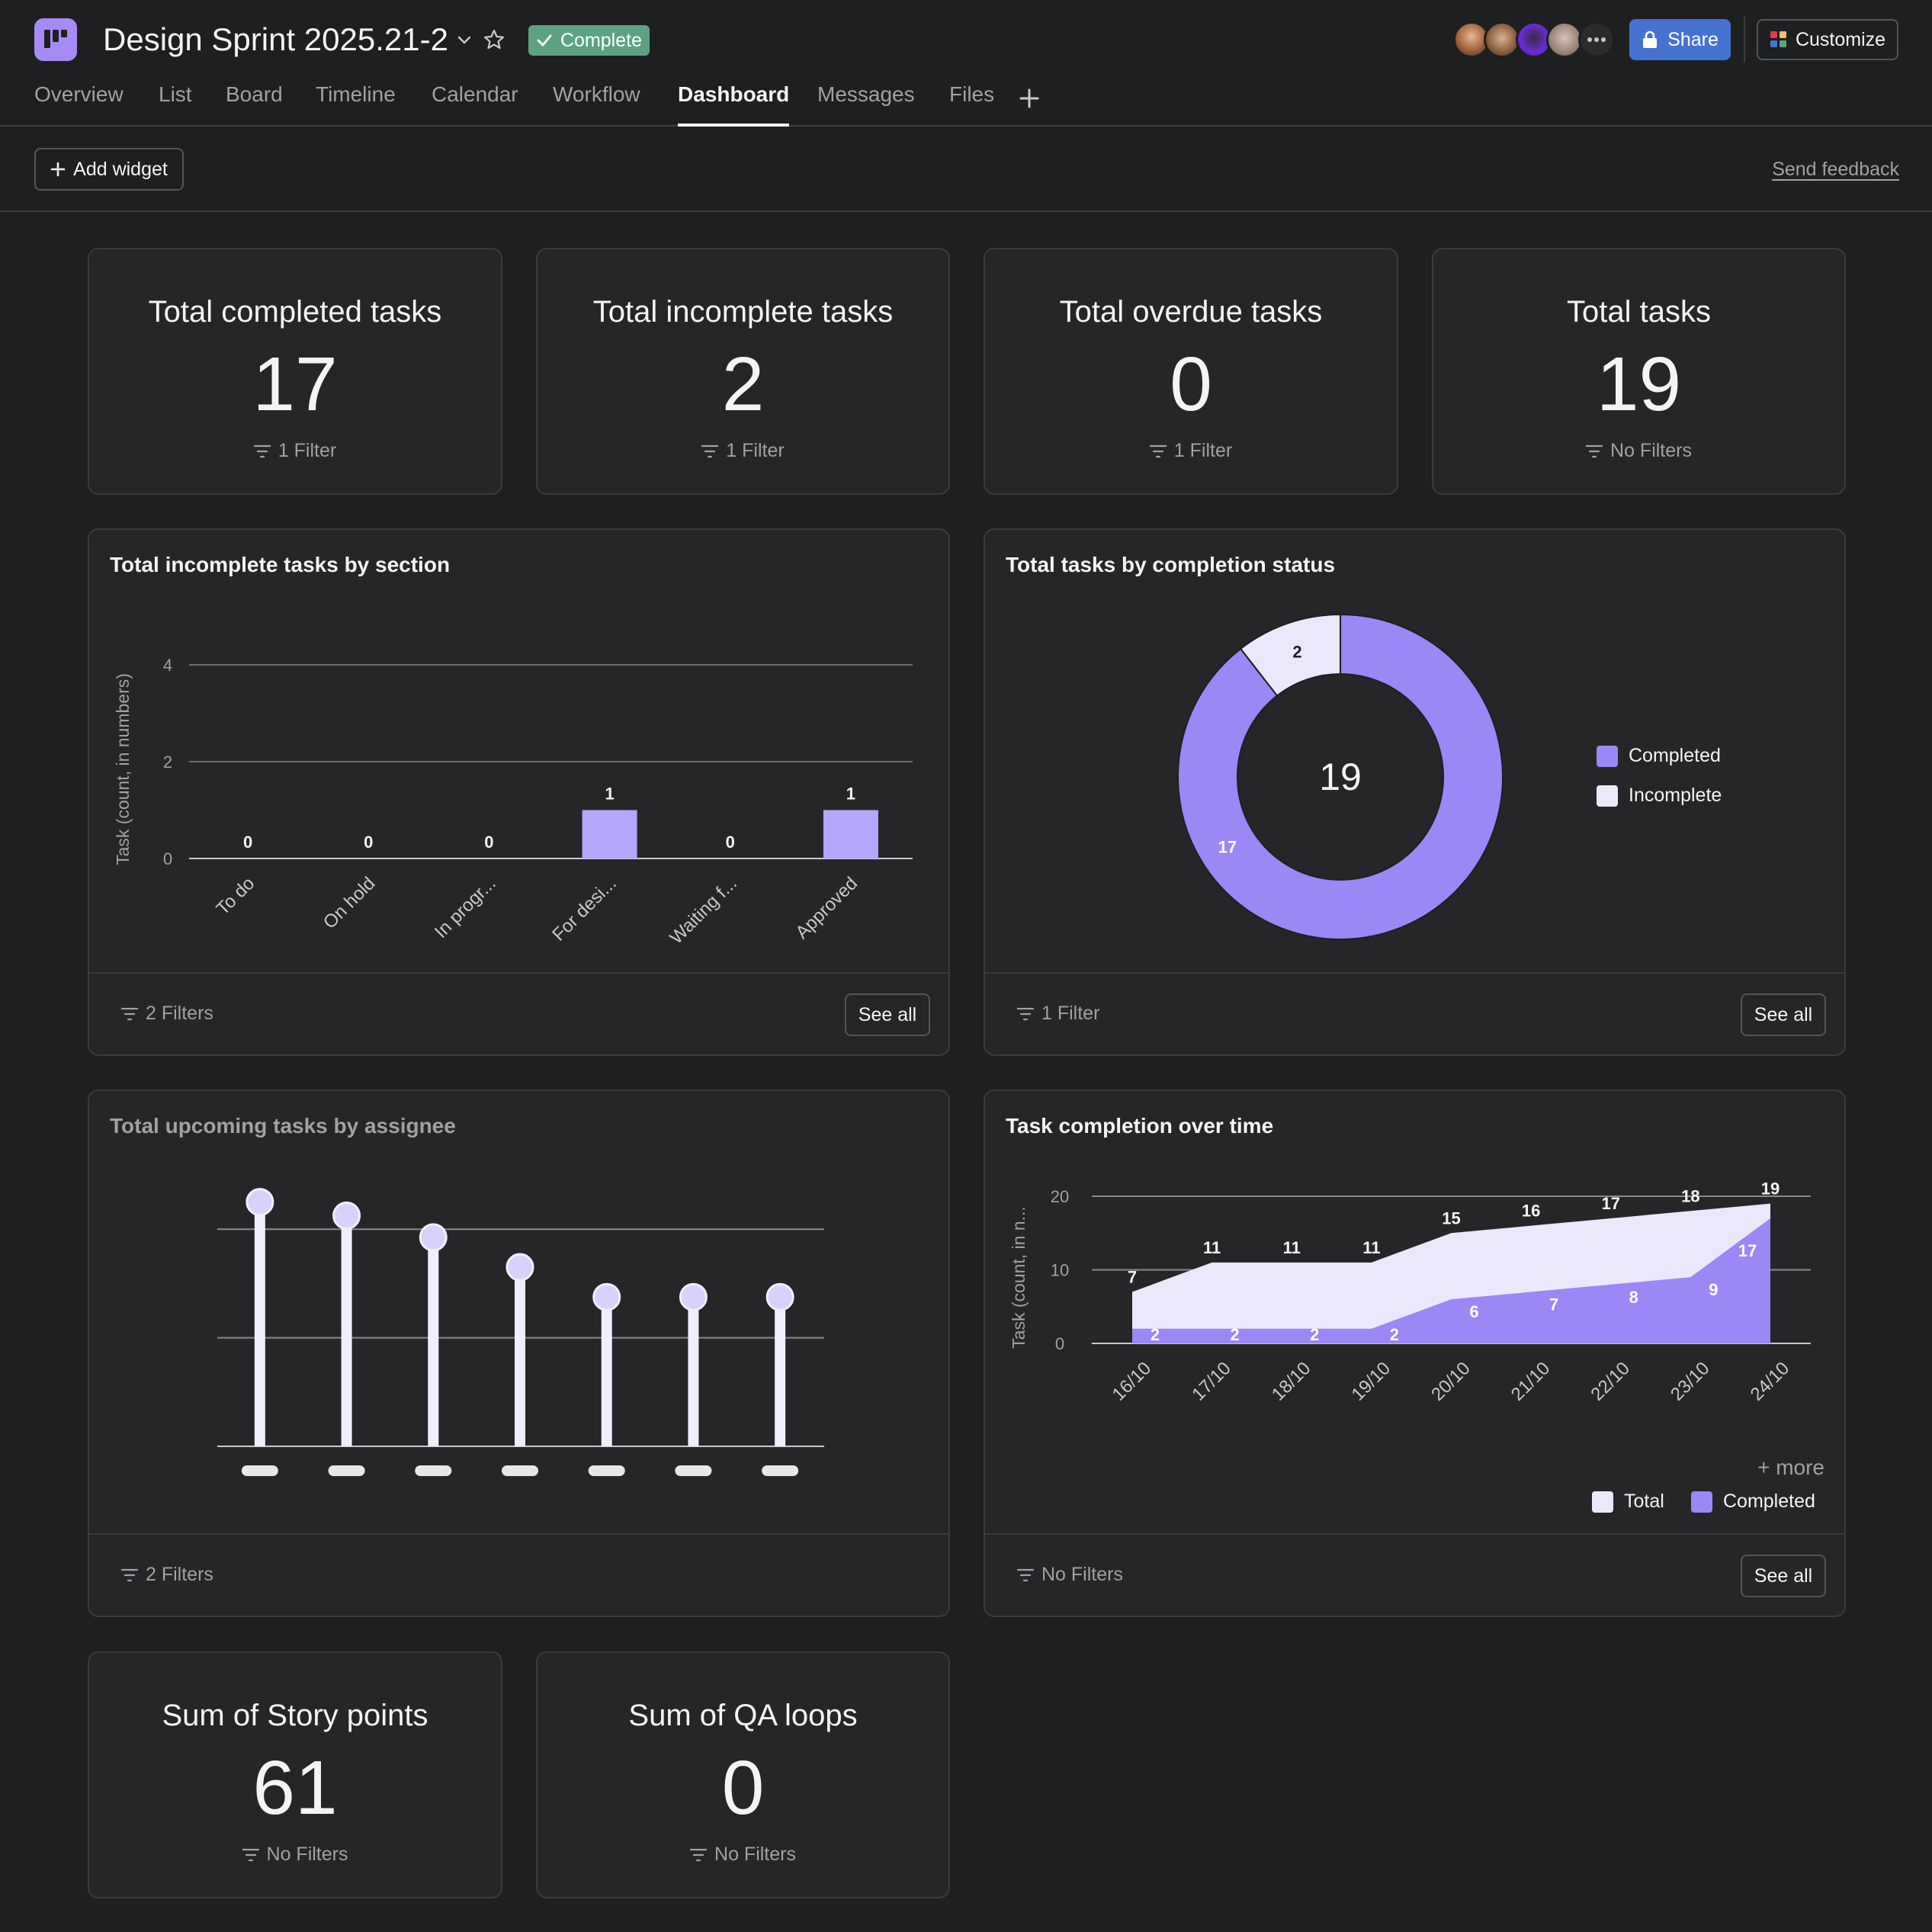 This screenshot has height=1932, width=1932. I want to click on stat-card-incomplete: Total incomplete tasks 2 1 Filter, so click(743, 372).